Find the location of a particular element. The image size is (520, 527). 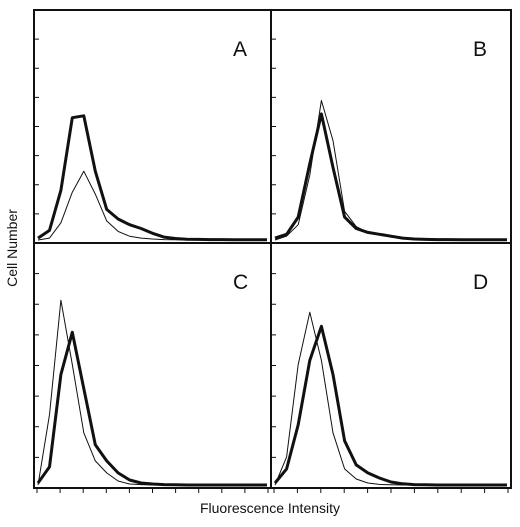

panel-label: B is located at coordinates (480, 49).